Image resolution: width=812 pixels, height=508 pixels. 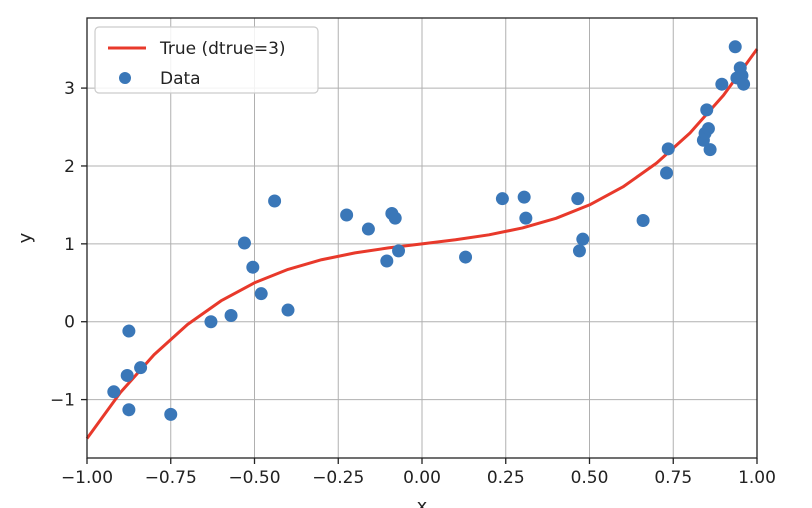 I want to click on legend-box, so click(x=206, y=60).